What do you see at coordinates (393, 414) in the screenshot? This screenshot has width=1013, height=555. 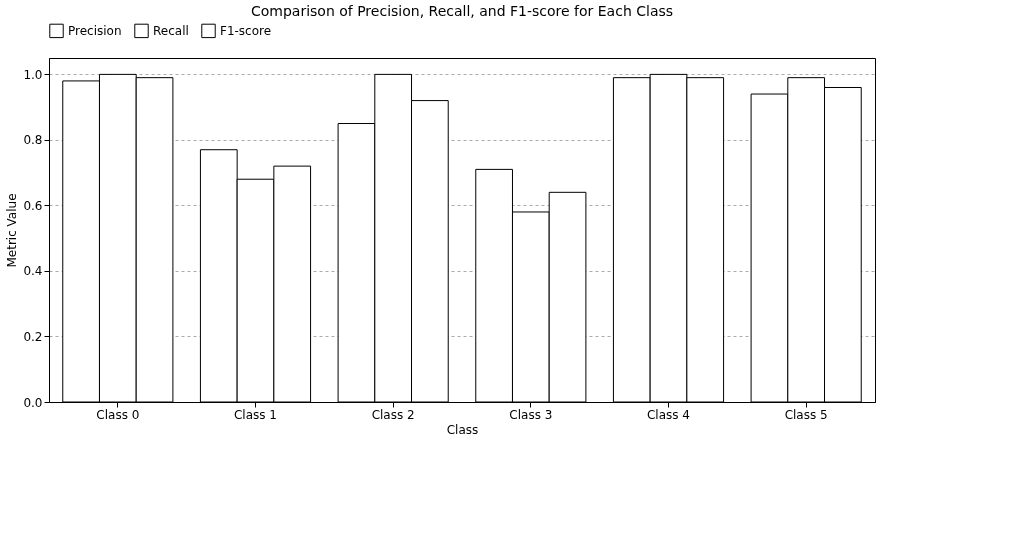 I see `x-tick-label: Class 2` at bounding box center [393, 414].